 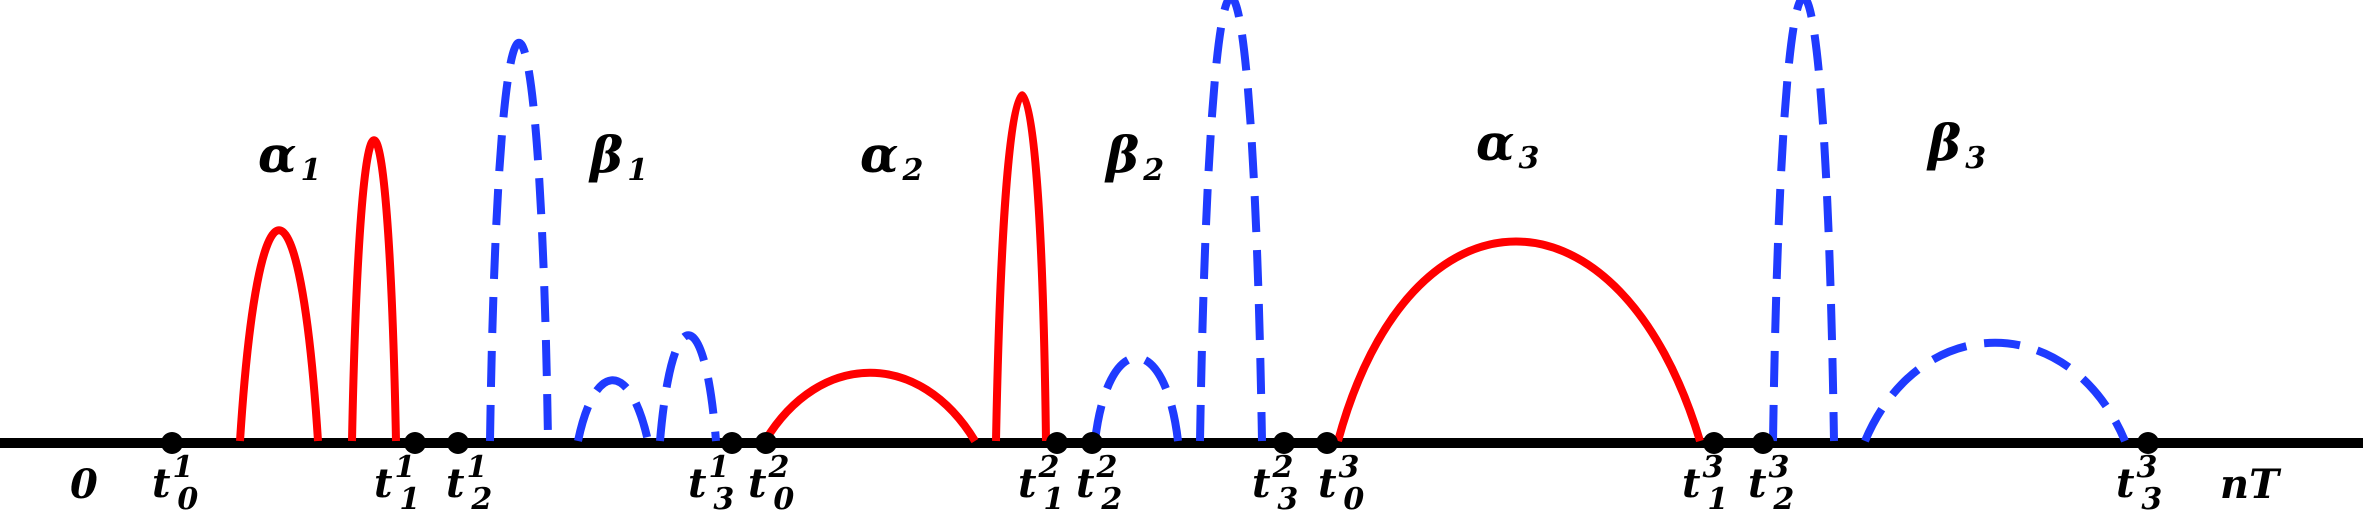 I want to click on point-label-t3-2: t2 3, so click(x=1275, y=481).